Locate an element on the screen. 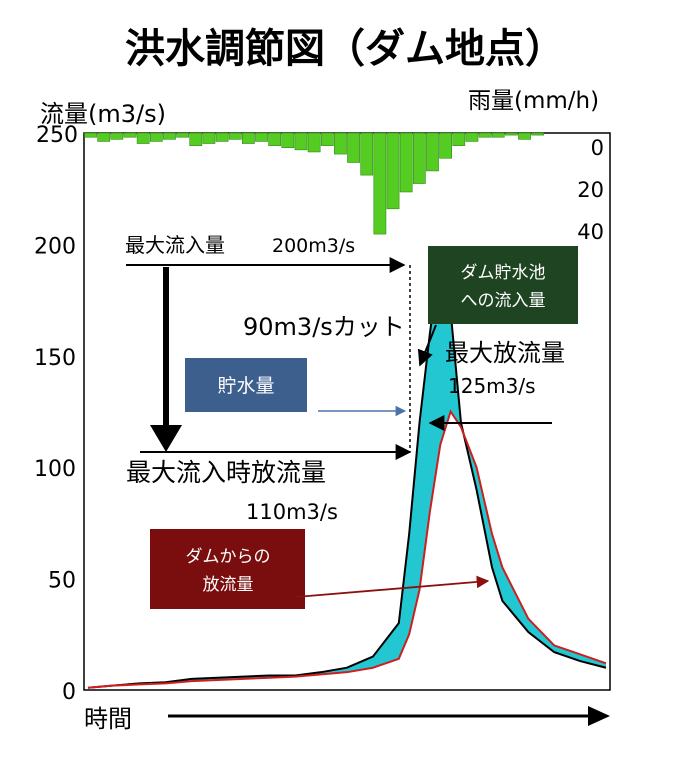 This screenshot has height=764, width=690. max-inflow-label: 最大流入量 is located at coordinates (175, 245).